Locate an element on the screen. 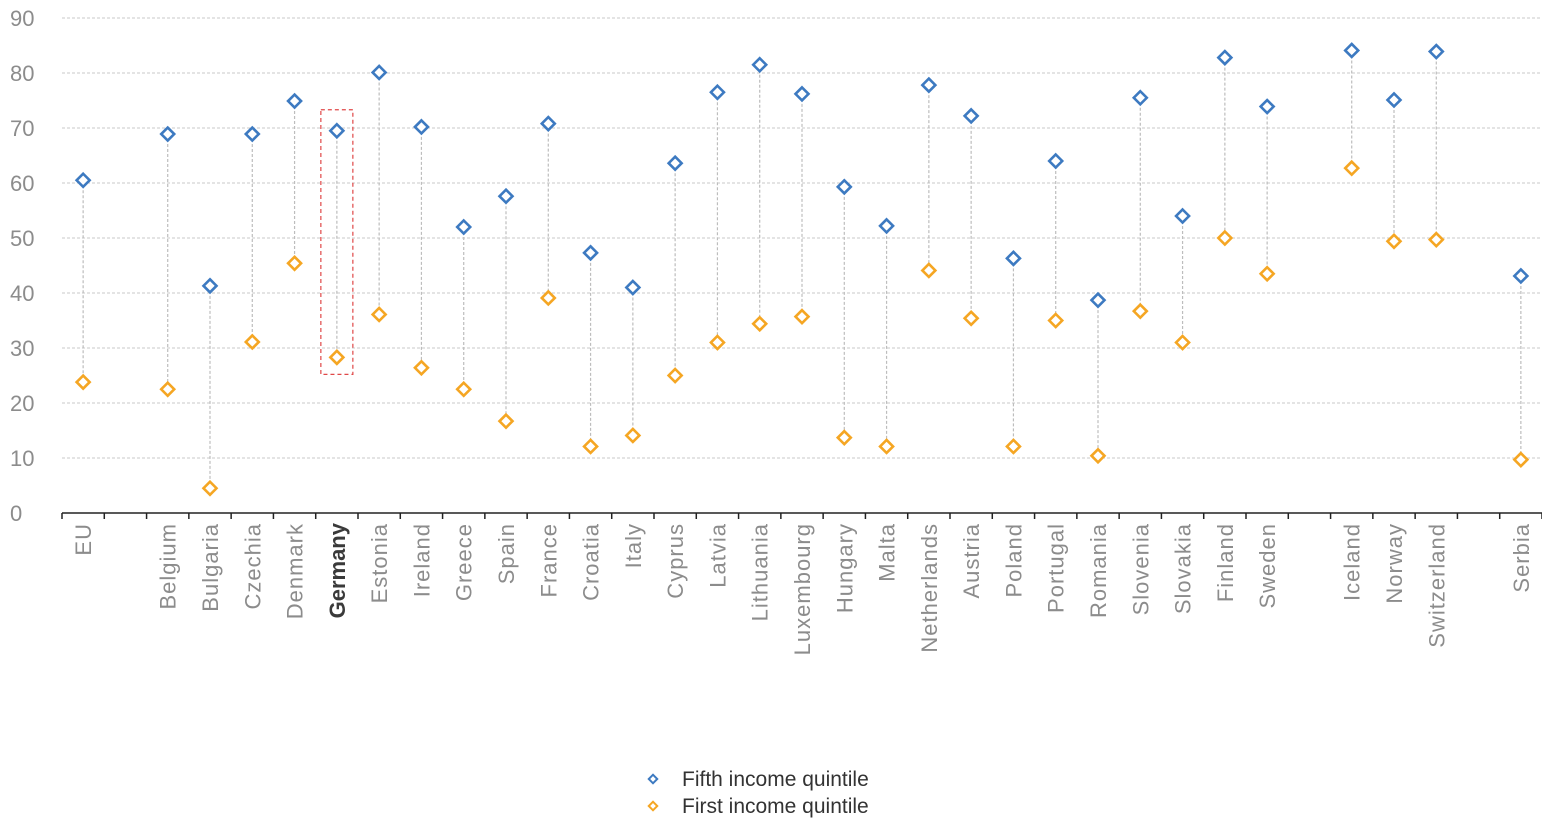 The width and height of the screenshot is (1542, 837). x-tick-label: Switzerland is located at coordinates (1436, 585).